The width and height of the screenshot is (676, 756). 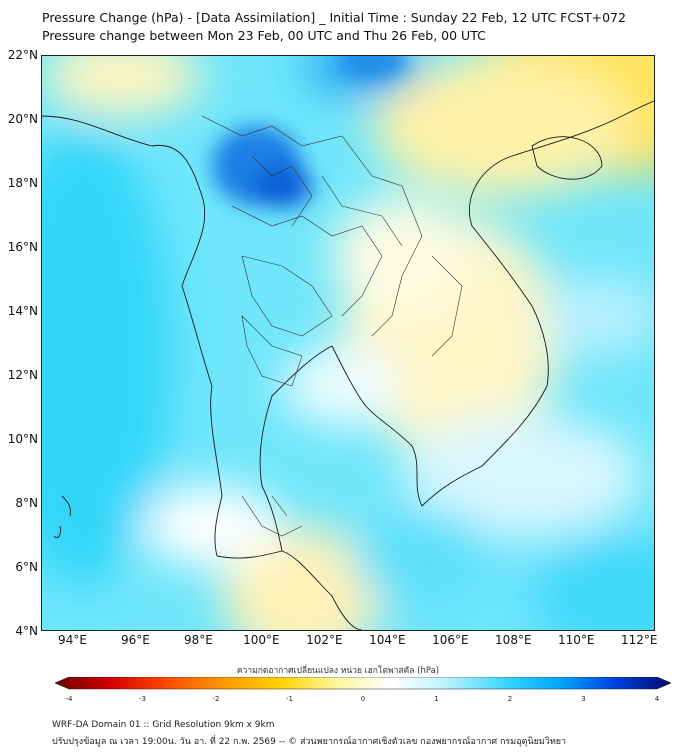 I want to click on latitude-axis: 22°N 20°N 18°N 16°N 14°N 12°N 10°N 8°N 6°N 4°N, so click(x=19, y=343).